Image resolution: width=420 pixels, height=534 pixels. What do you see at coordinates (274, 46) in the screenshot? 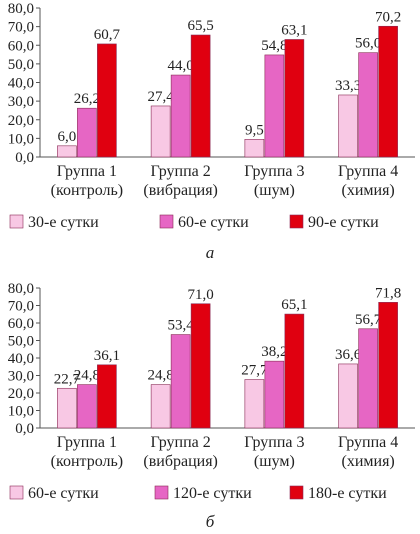
I see `data-label: 54,8` at bounding box center [274, 46].